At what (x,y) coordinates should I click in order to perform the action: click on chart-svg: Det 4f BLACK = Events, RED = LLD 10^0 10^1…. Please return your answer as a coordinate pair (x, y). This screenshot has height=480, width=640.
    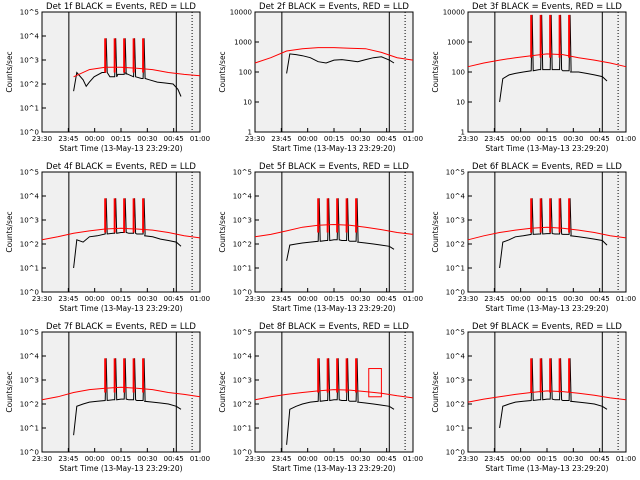
    Looking at the image, I should click on (107, 237).